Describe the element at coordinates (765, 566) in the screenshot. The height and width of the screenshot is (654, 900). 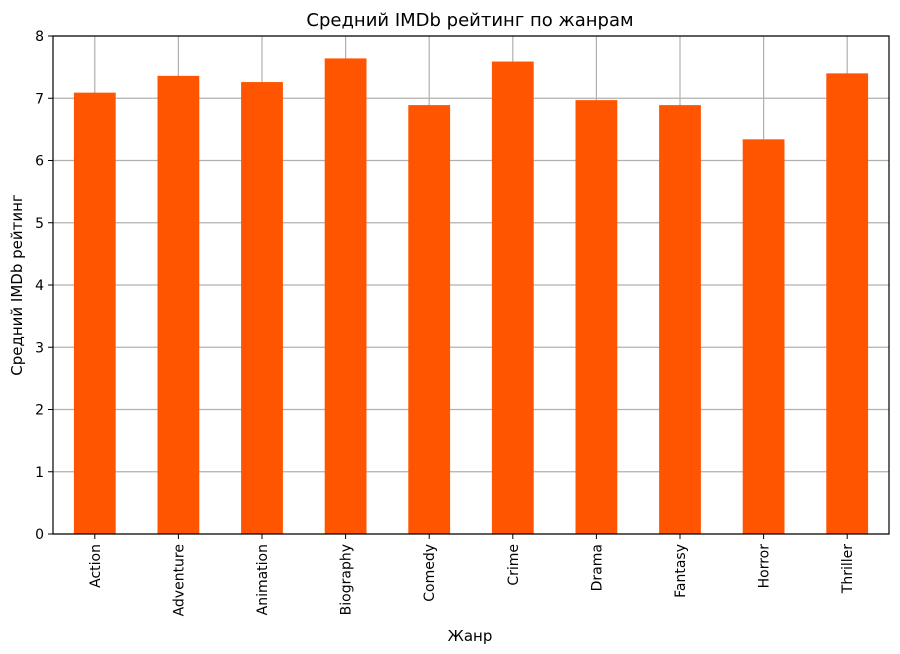
I see `x-tick-label: Horror` at that location.